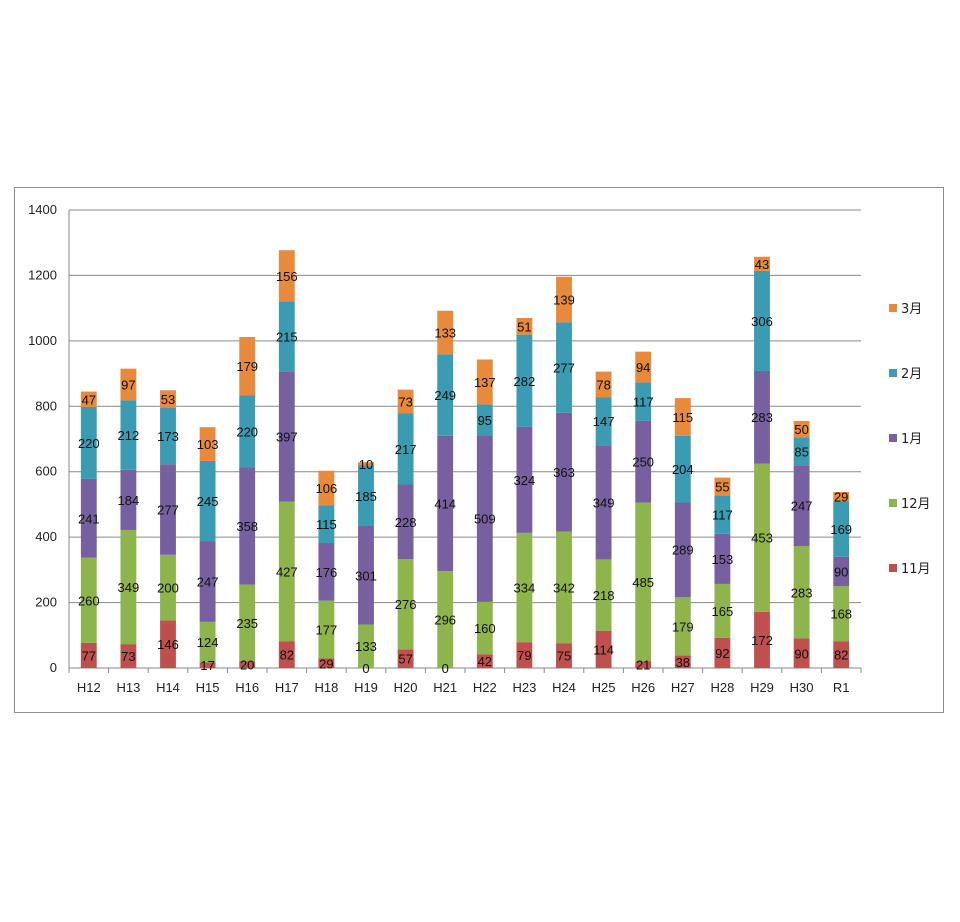 This screenshot has width=960, height=922. I want to click on data-label: 358, so click(247, 526).